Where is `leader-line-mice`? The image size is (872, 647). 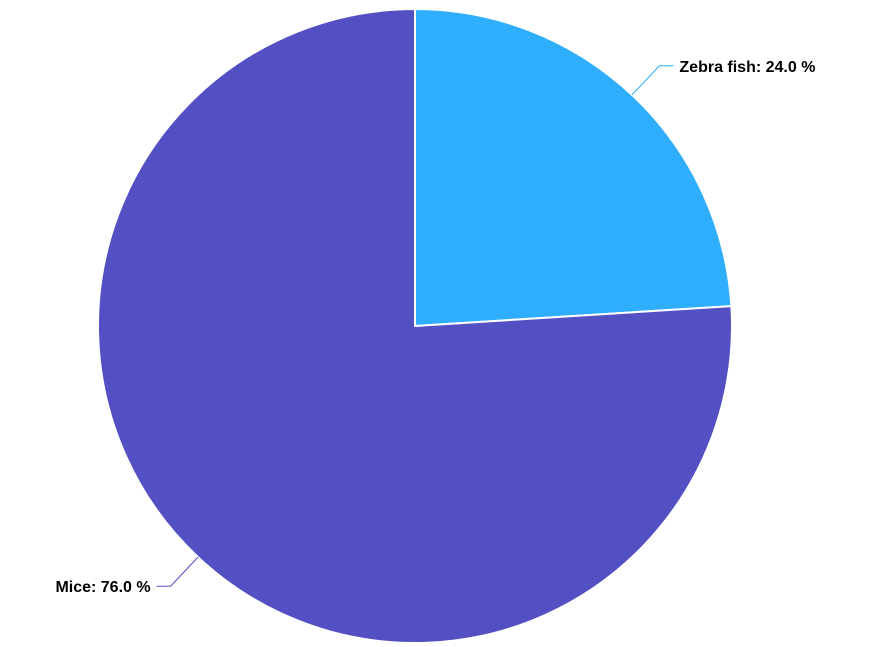 leader-line-mice is located at coordinates (177, 571).